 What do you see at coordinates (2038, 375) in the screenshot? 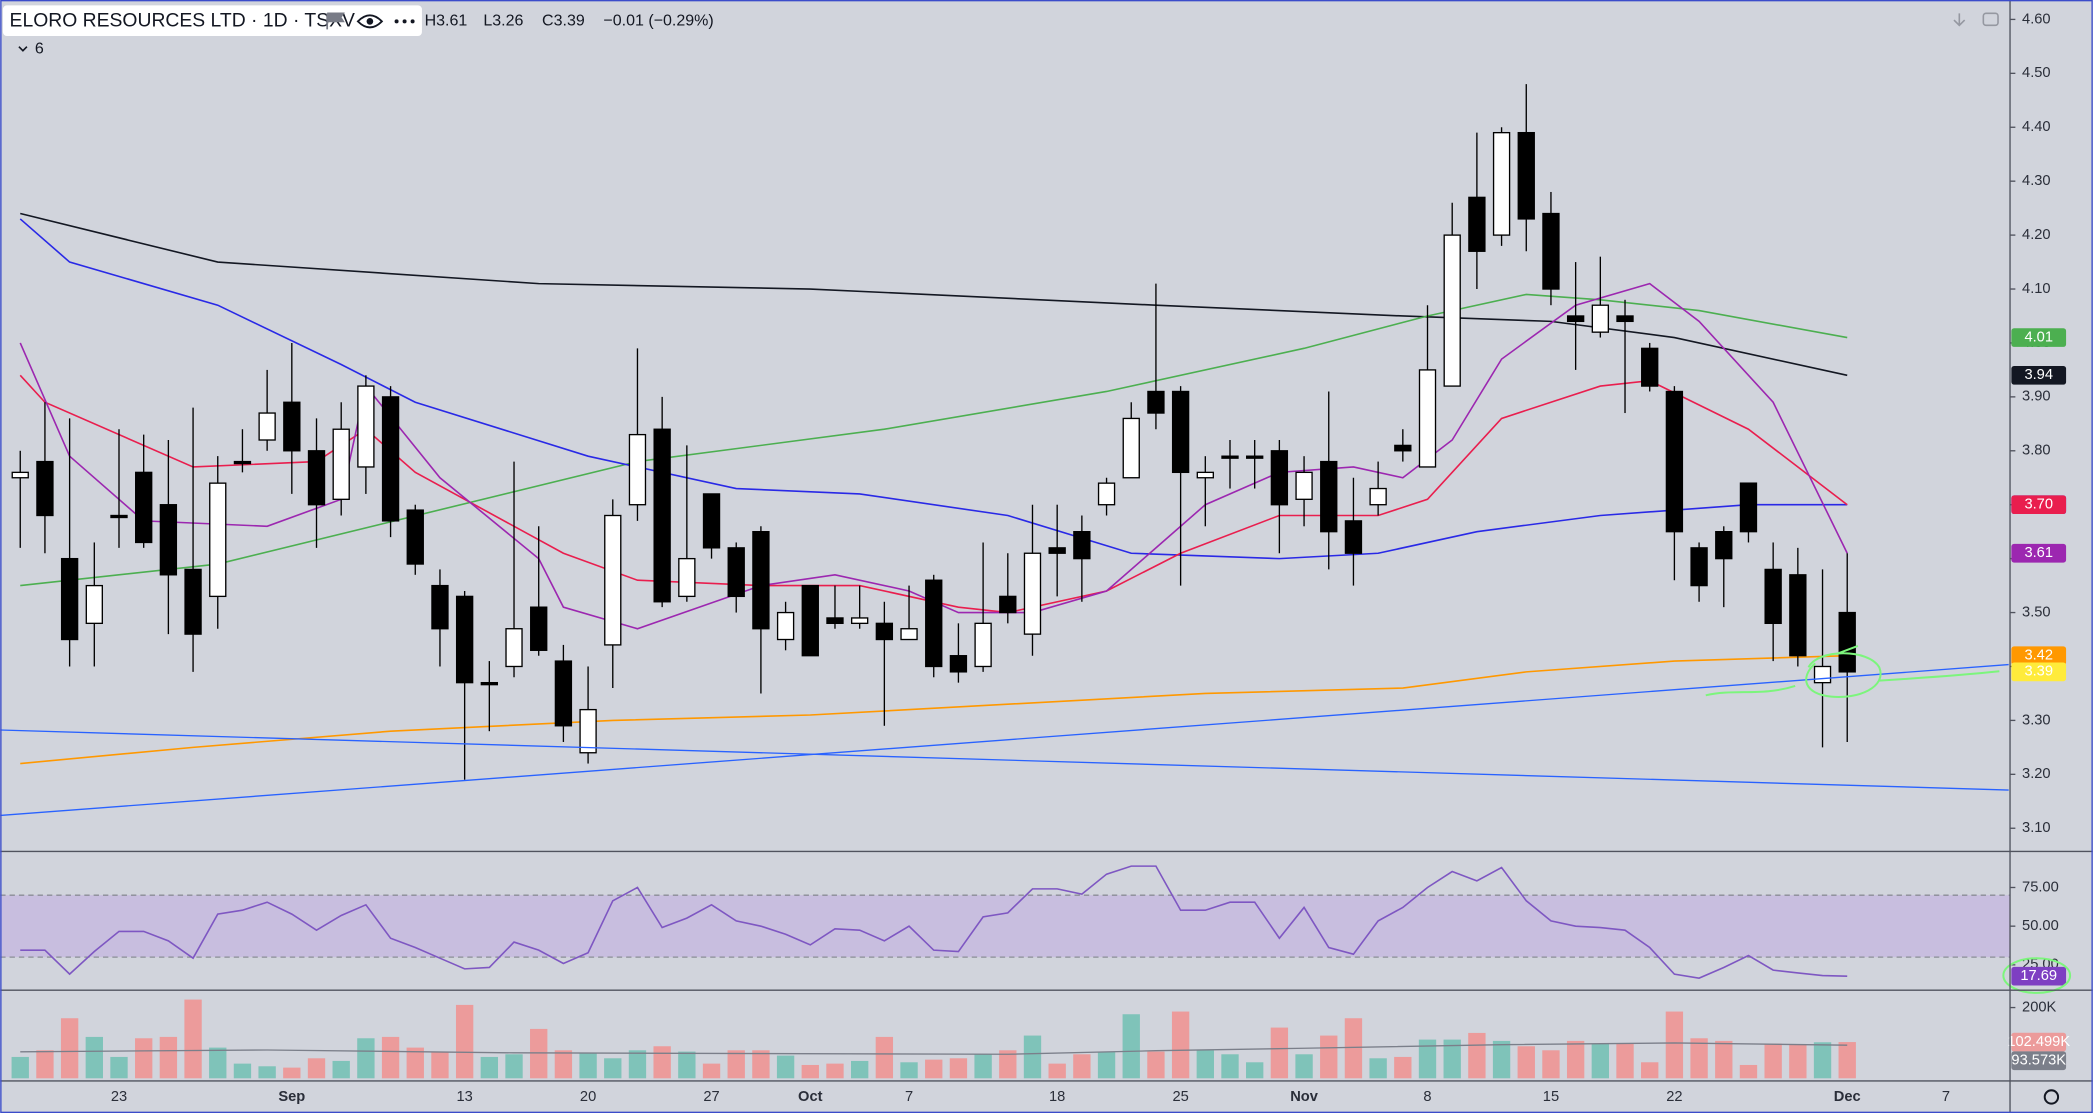
I see `ma-badge-label: 3.94` at bounding box center [2038, 375].